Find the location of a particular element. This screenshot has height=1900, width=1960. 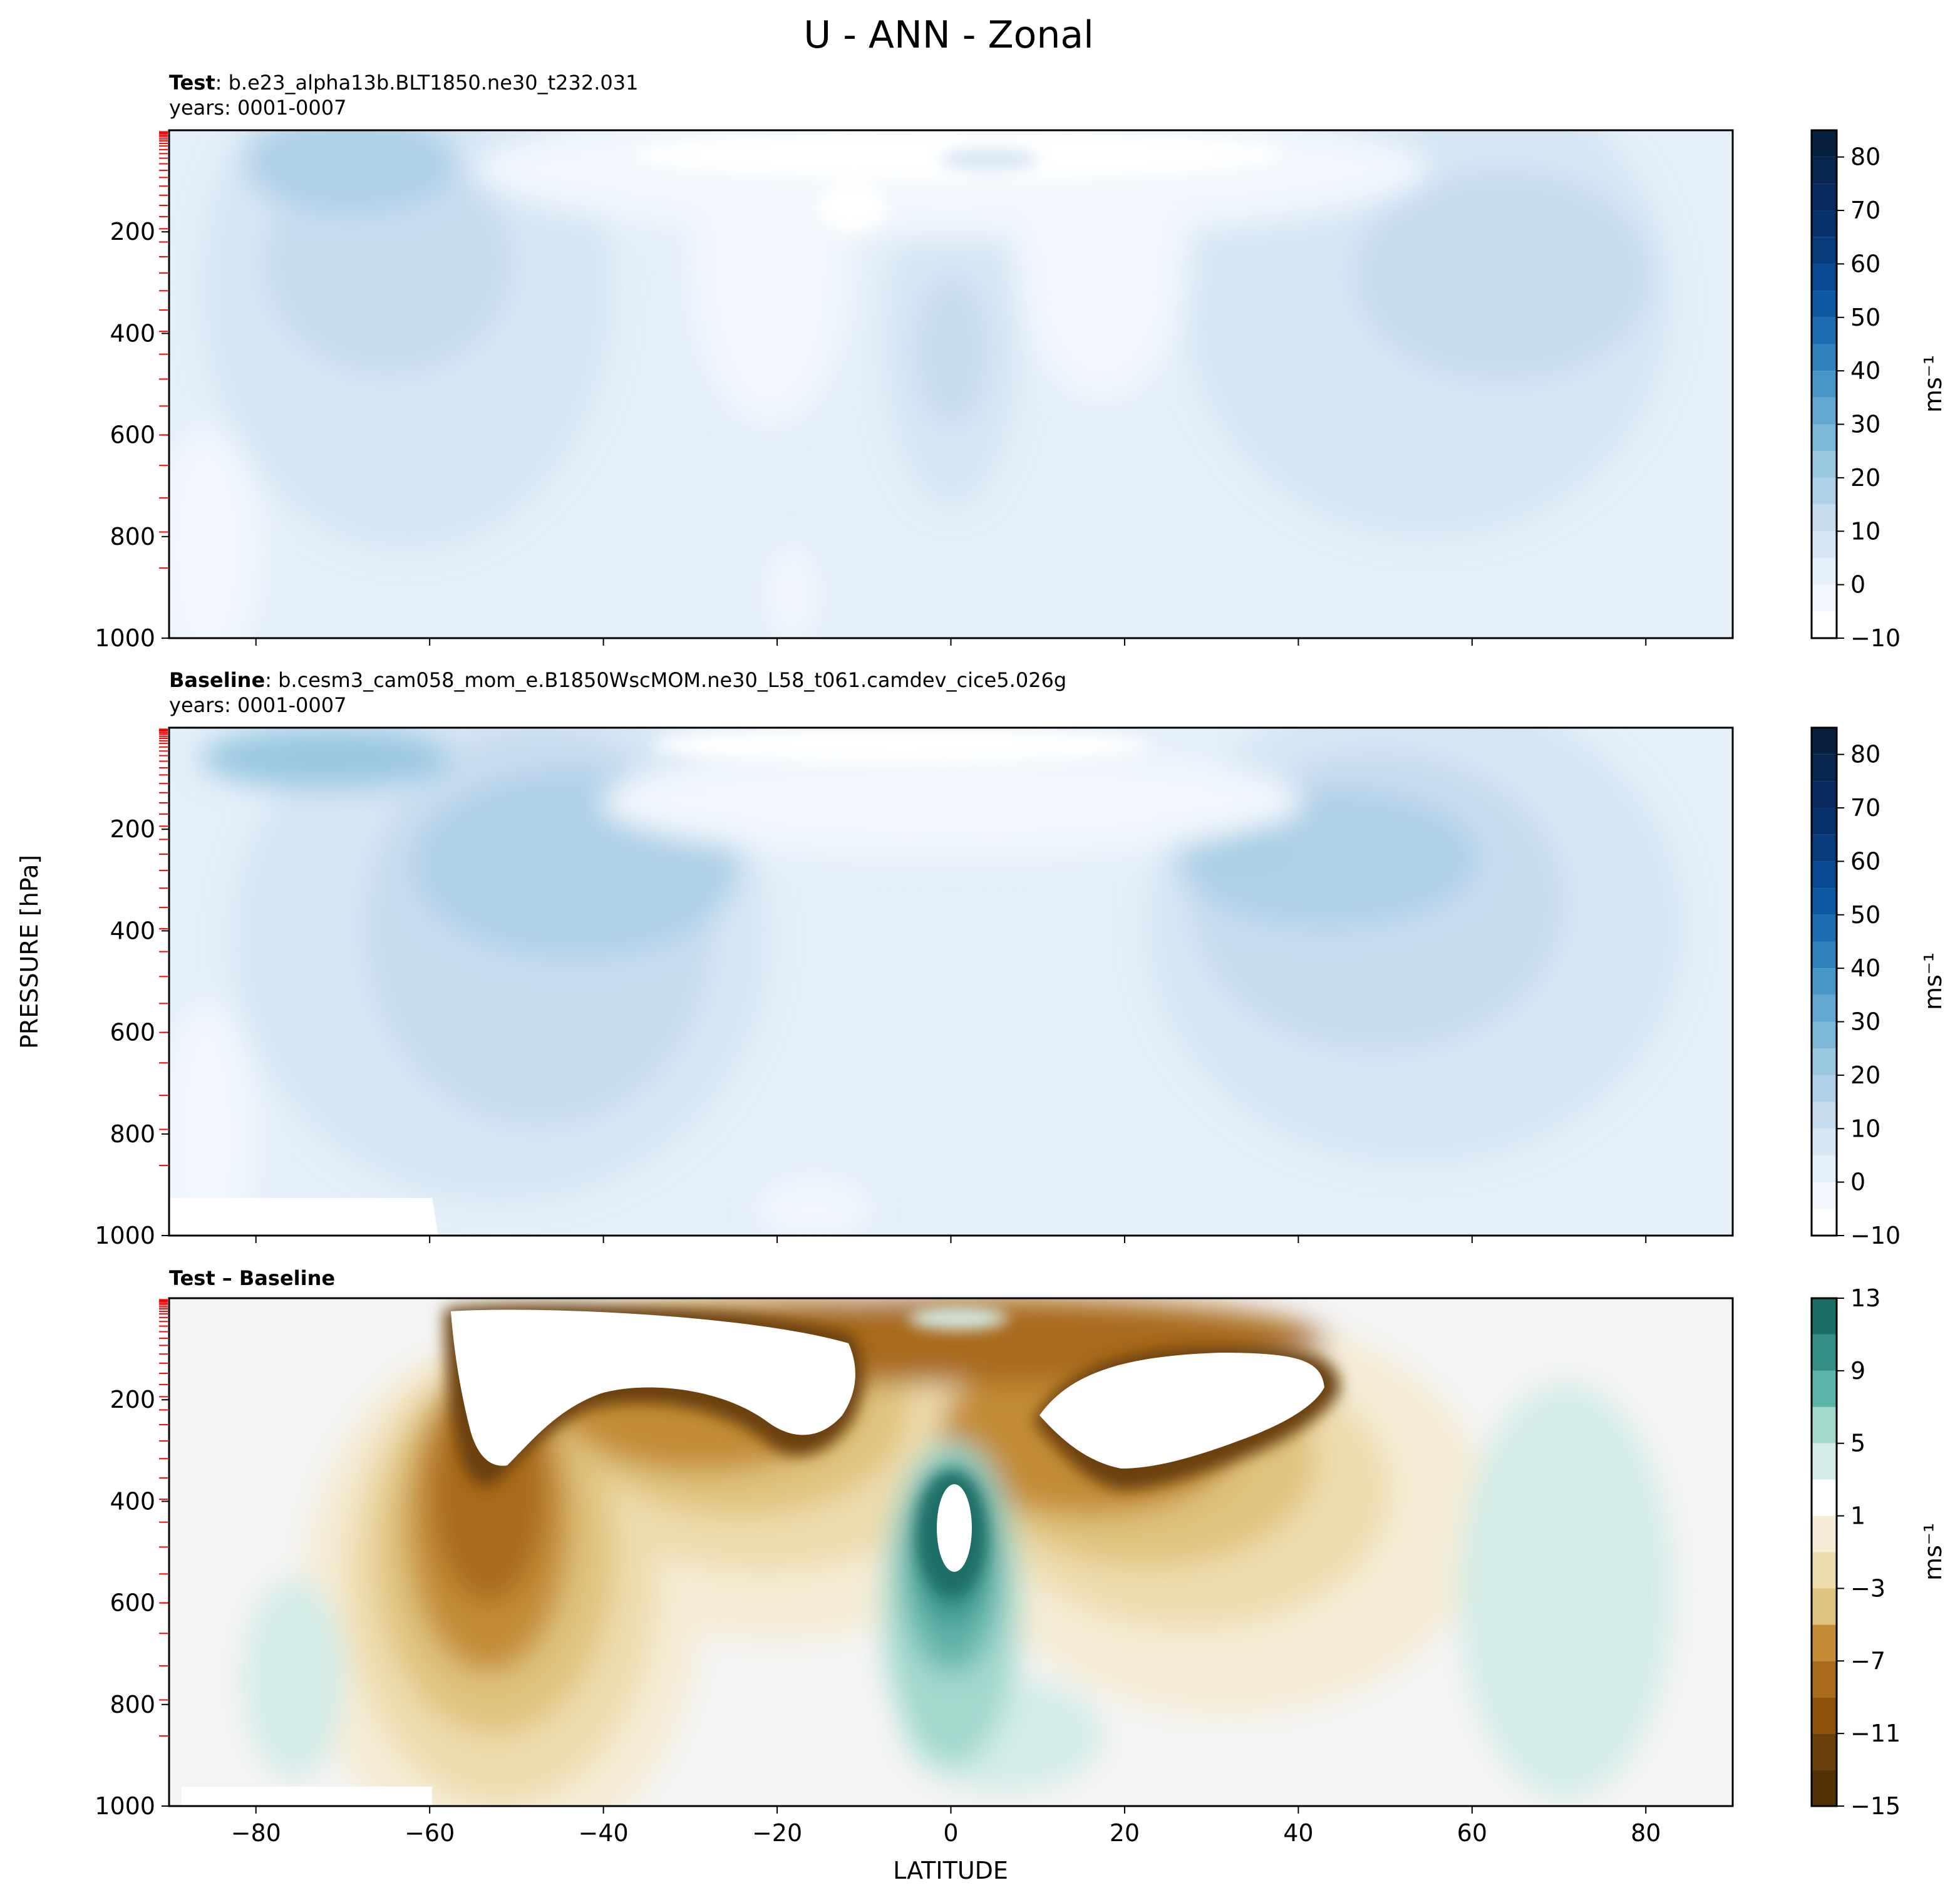

colorbar-tick-label: 9 is located at coordinates (1857, 1371).